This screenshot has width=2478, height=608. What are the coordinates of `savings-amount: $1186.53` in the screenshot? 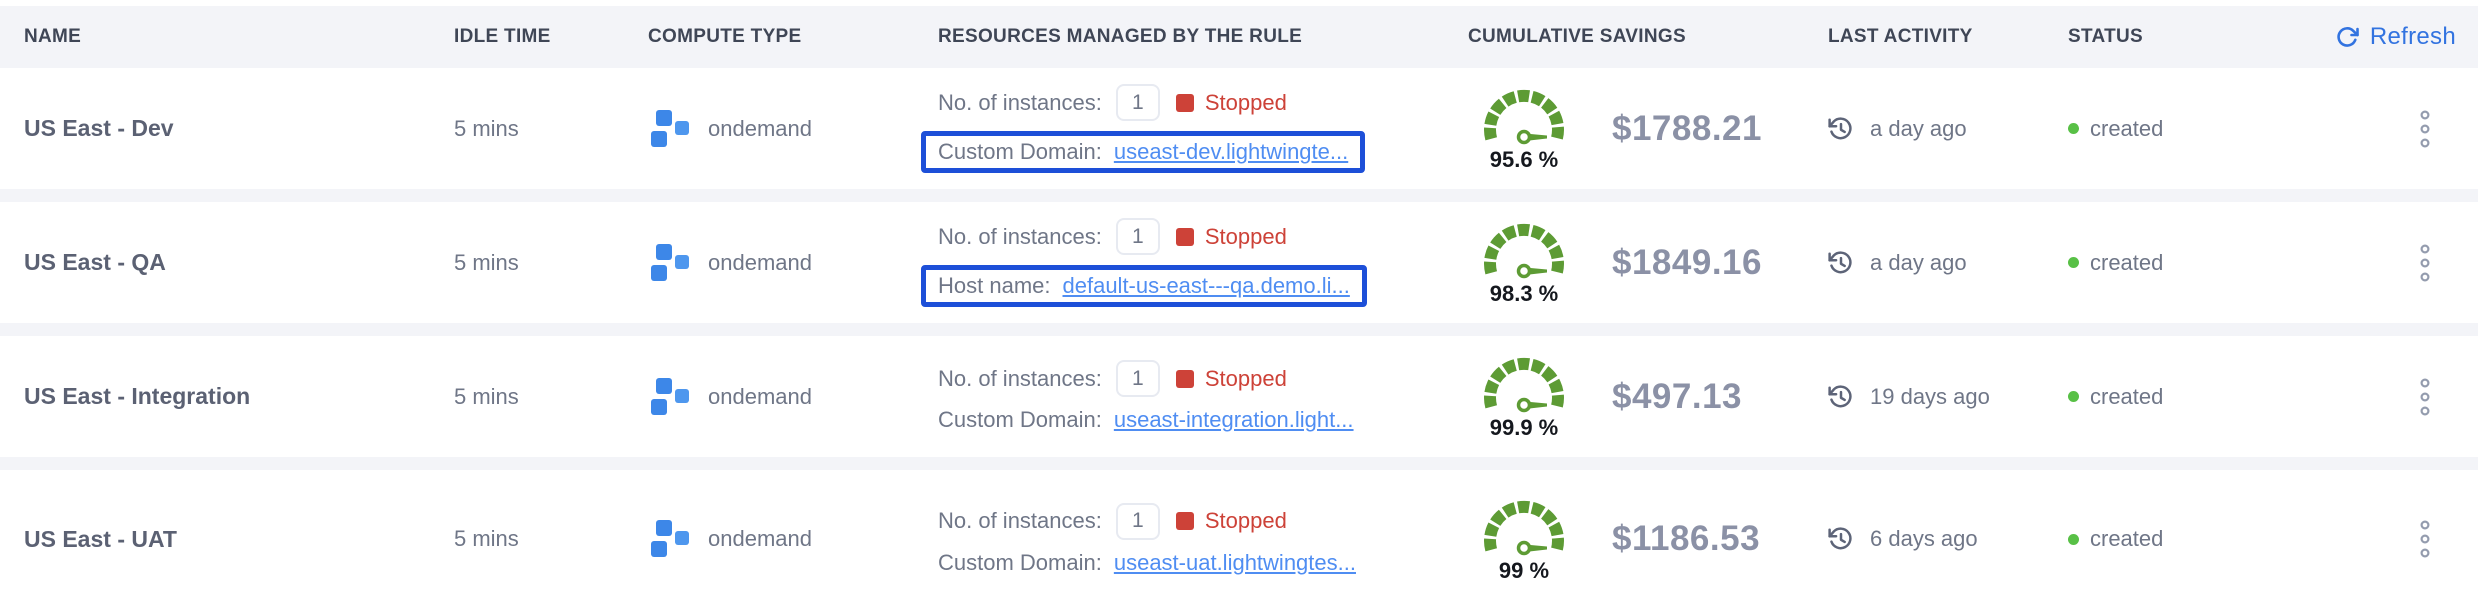 It's located at (1686, 538).